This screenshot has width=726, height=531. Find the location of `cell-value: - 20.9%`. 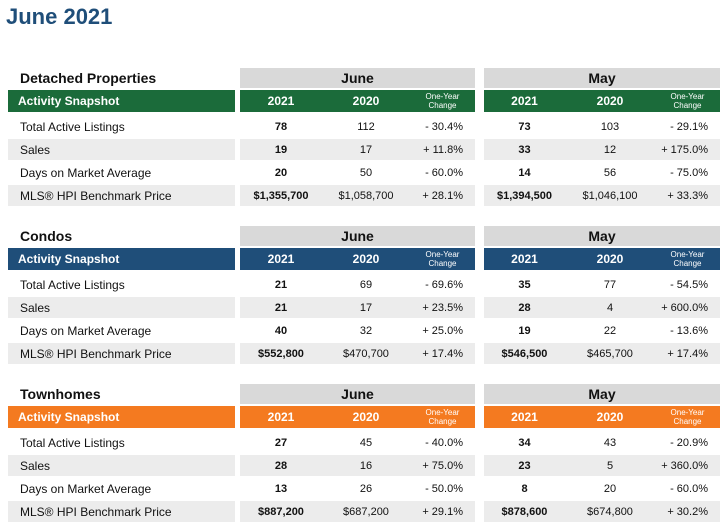

cell-value: - 20.9% is located at coordinates (689, 442).